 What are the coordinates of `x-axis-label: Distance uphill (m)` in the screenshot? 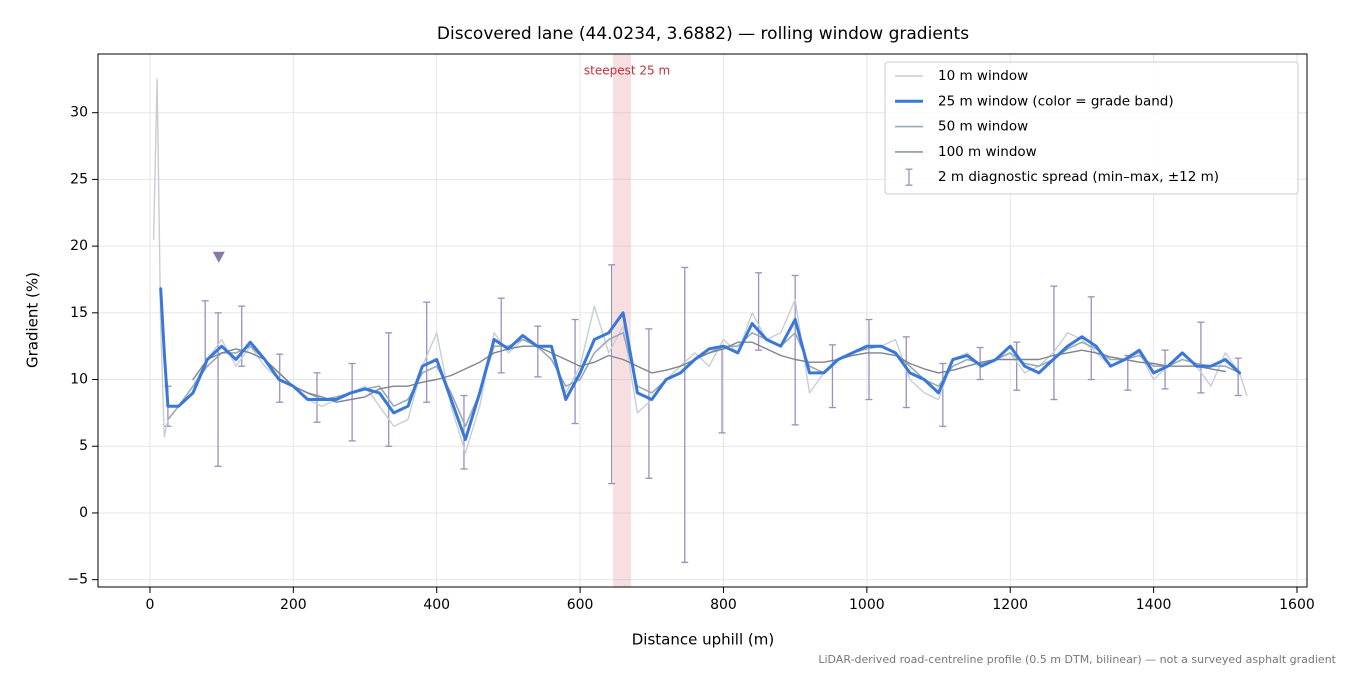 It's located at (703, 640).